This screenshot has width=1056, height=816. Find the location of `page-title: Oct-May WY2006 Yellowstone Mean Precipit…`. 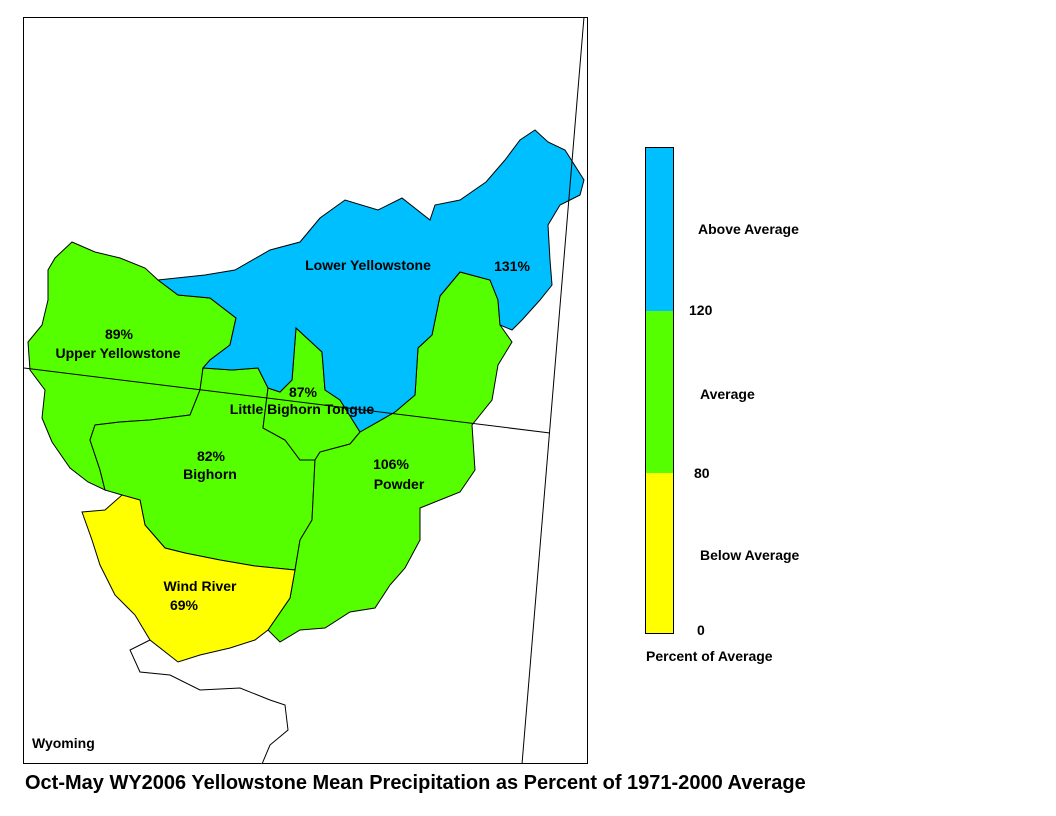

page-title: Oct-May WY2006 Yellowstone Mean Precipit… is located at coordinates (415, 783).